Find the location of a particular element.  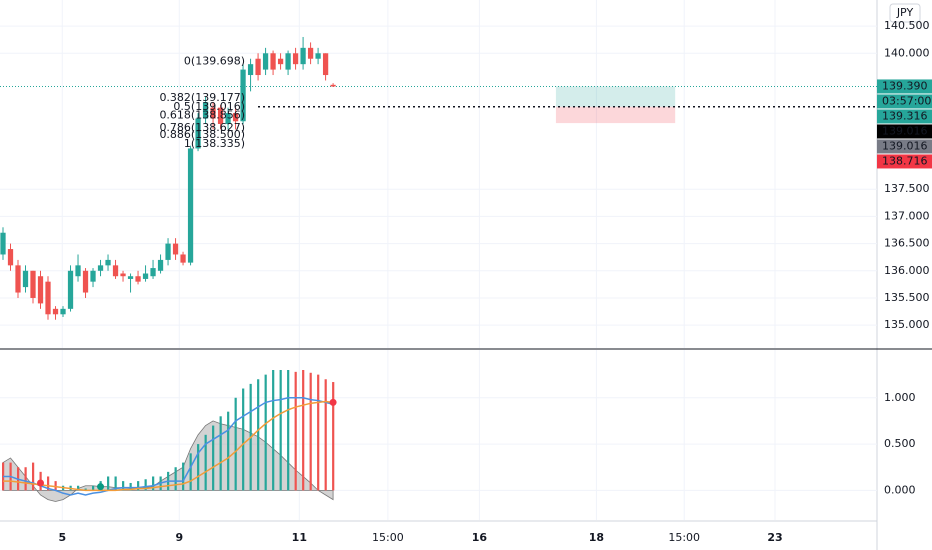

fib-label: 0.5(139.016) is located at coordinates (209, 106).